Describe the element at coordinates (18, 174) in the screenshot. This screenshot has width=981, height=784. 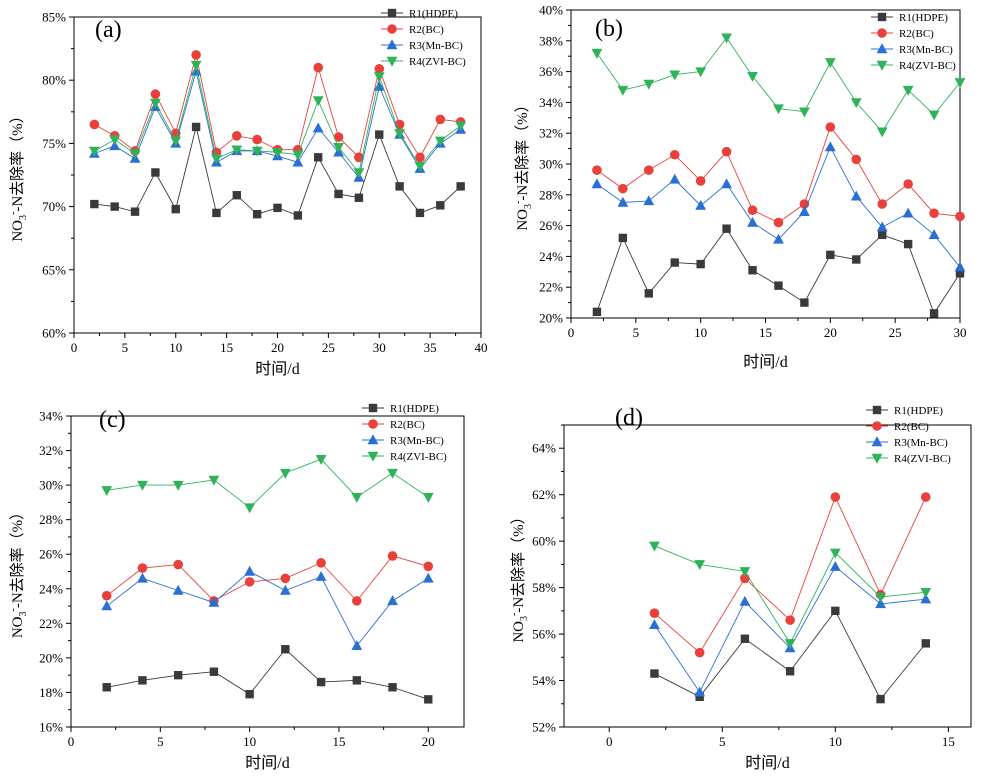
I see `y-axis-label: NO3--N去除率（%）` at that location.